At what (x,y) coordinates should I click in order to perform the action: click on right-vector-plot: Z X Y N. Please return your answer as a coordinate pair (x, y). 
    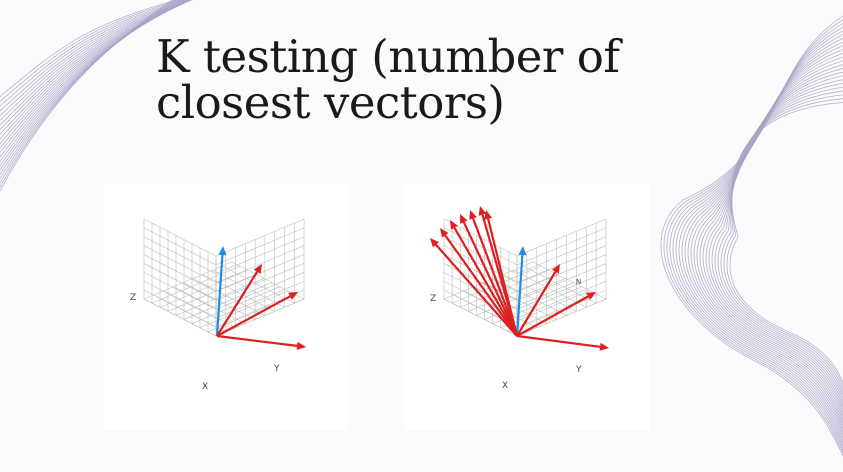
    Looking at the image, I should click on (519, 298).